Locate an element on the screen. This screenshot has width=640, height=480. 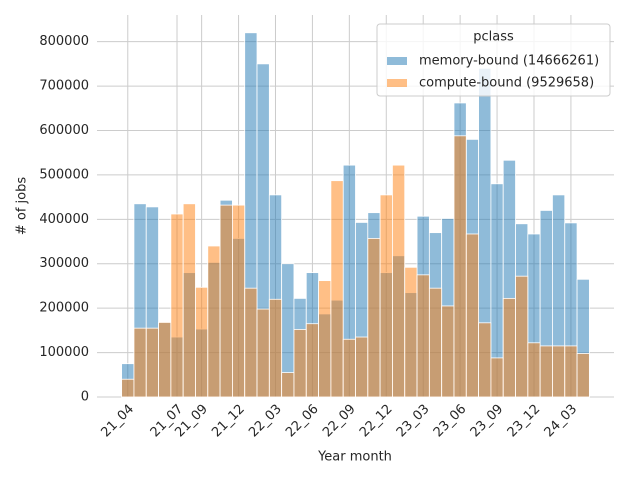
y-tick-label: 400000 is located at coordinates (64, 219).